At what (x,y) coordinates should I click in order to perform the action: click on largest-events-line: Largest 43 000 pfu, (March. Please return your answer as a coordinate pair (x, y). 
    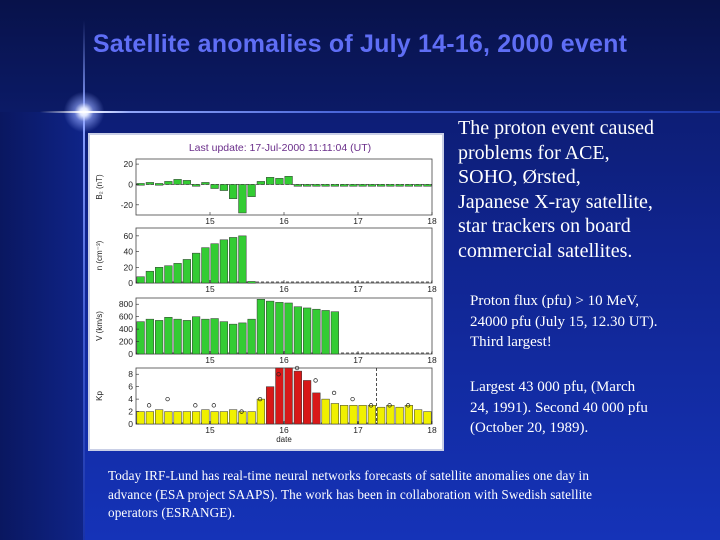
    Looking at the image, I should click on (553, 387).